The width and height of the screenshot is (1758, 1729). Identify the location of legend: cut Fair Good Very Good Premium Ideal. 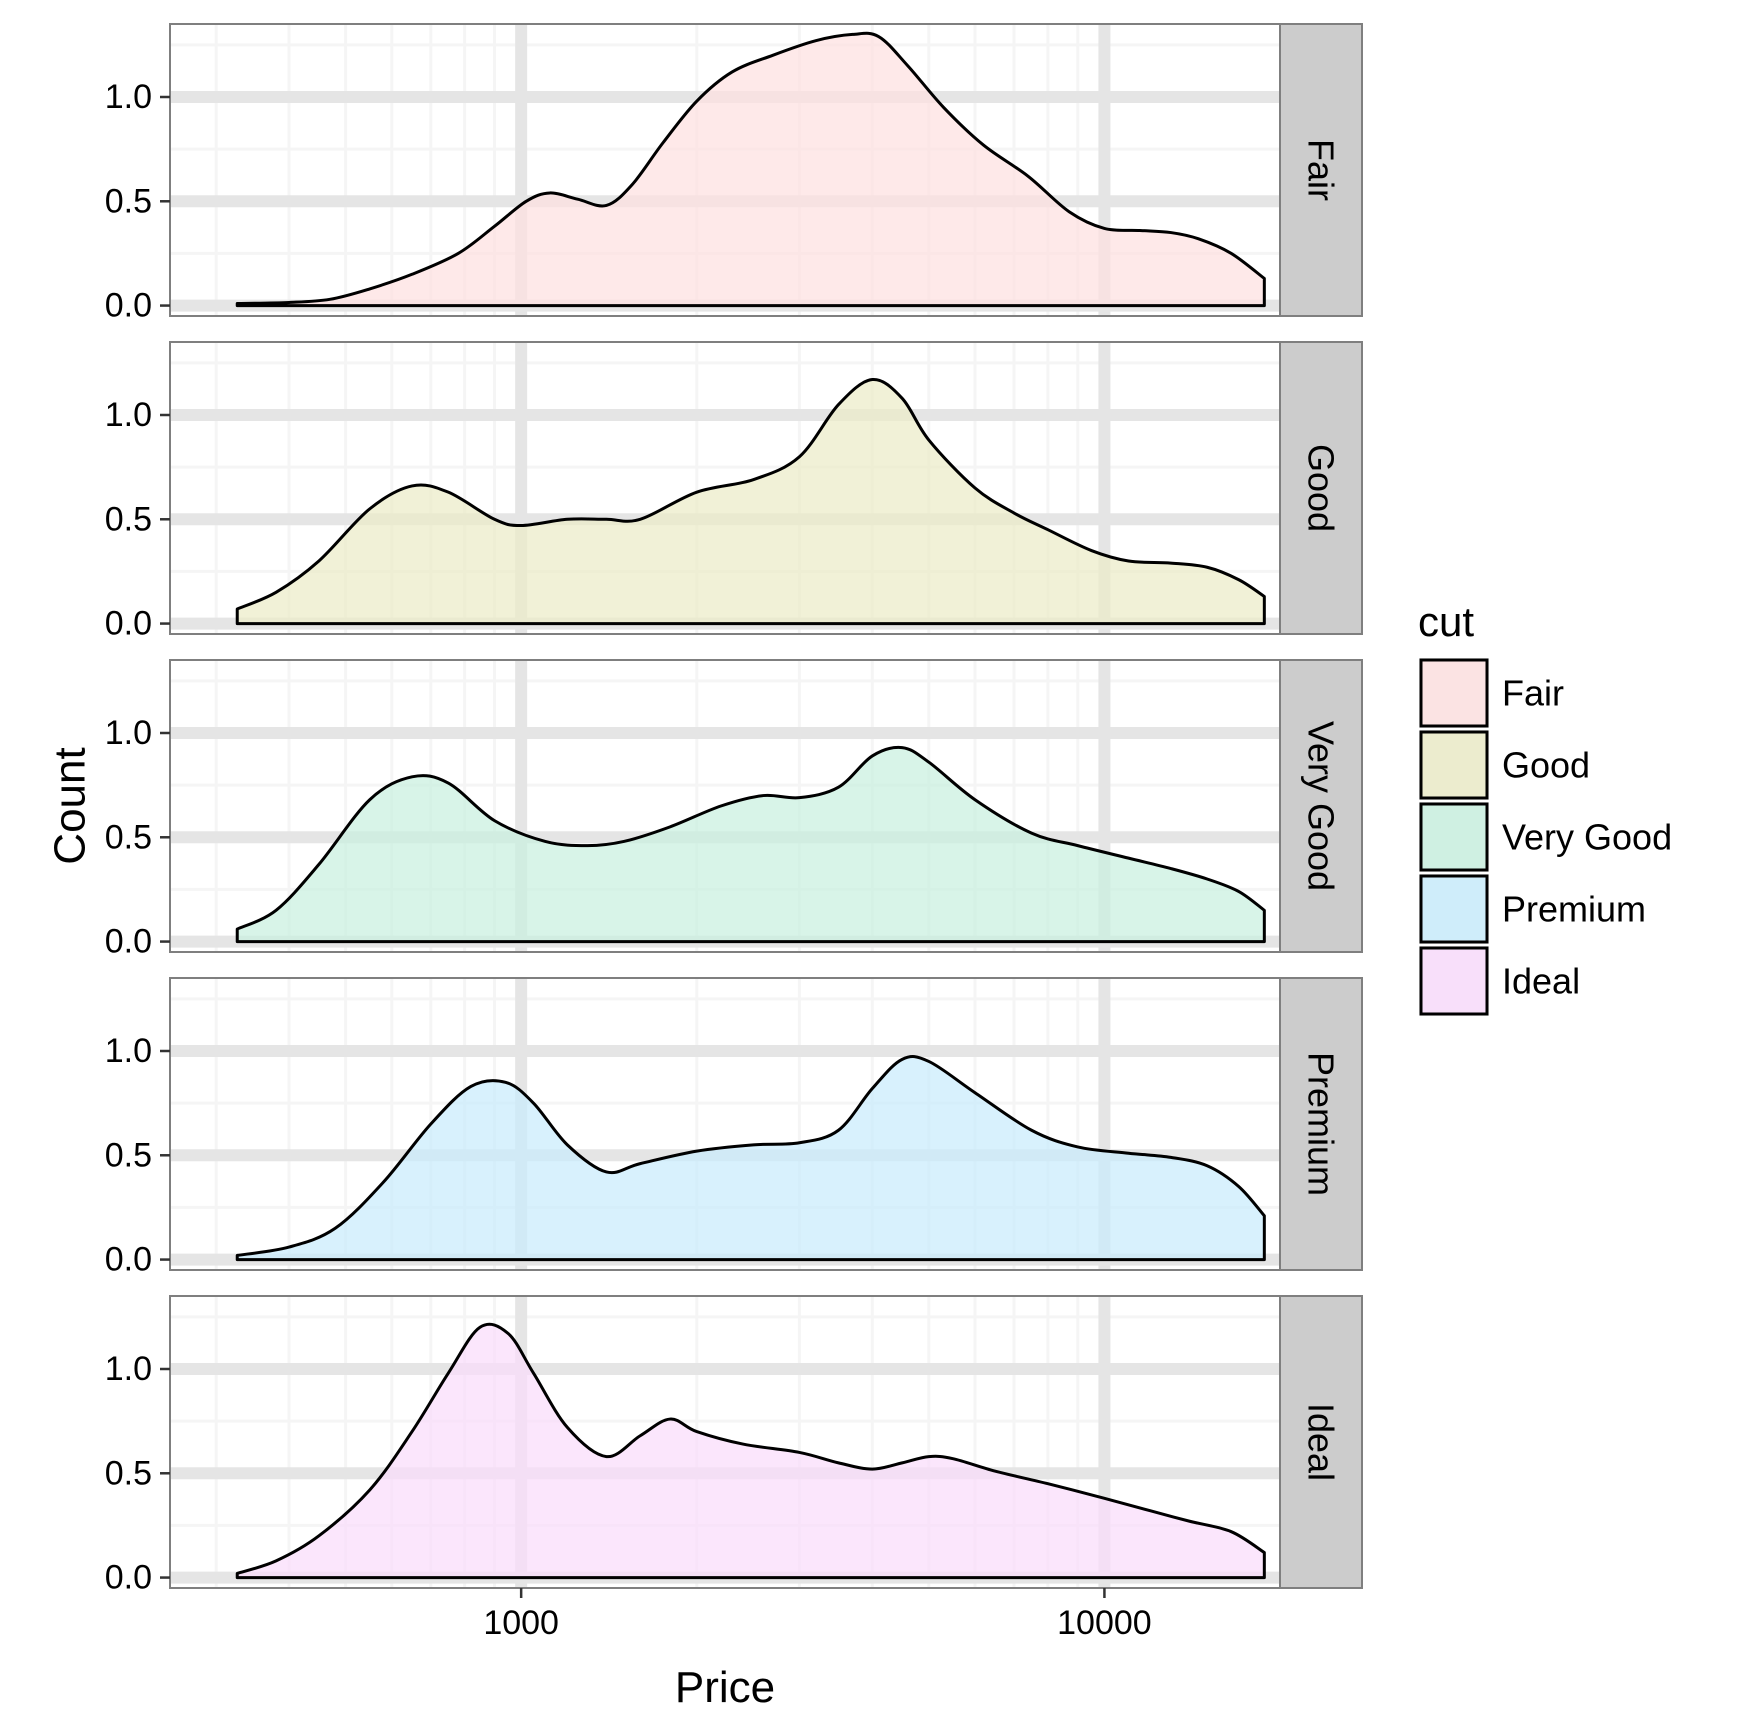
(1544, 808).